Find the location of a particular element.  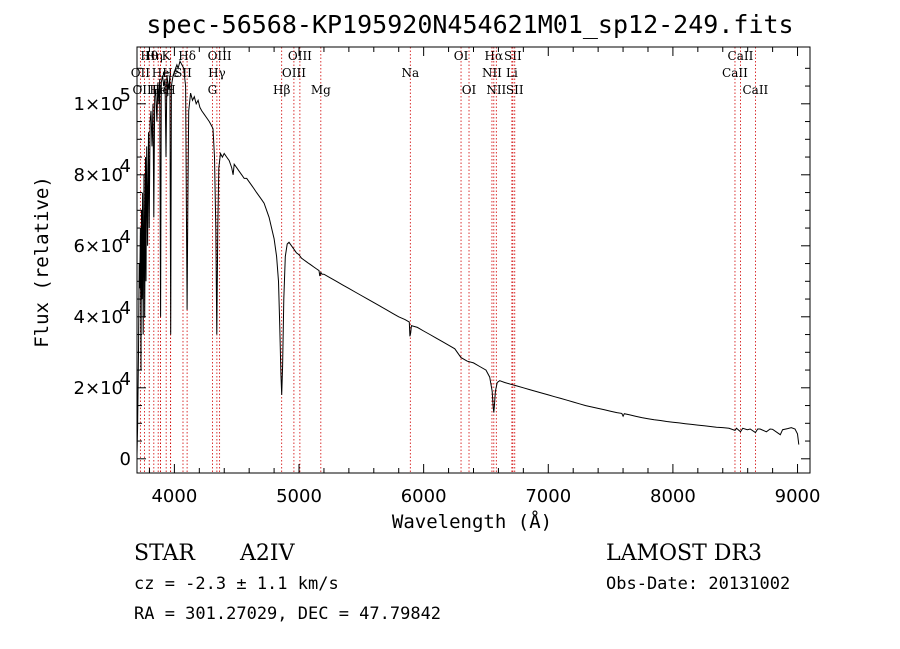

line-label: Hθ is located at coordinates (149, 56).